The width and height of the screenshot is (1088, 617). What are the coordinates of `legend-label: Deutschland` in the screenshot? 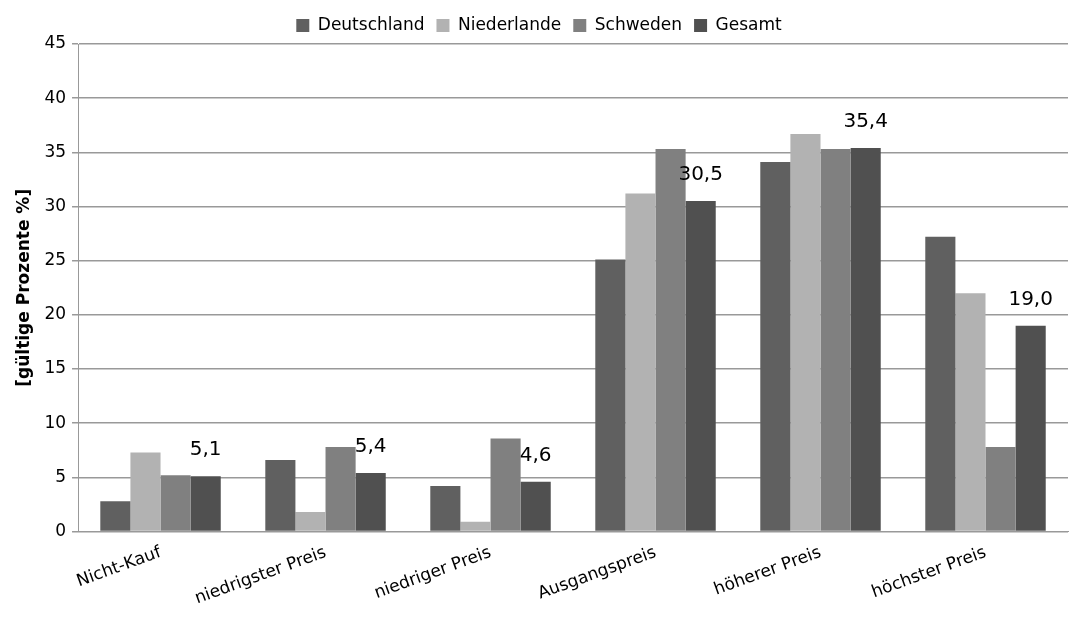 It's located at (371, 23).